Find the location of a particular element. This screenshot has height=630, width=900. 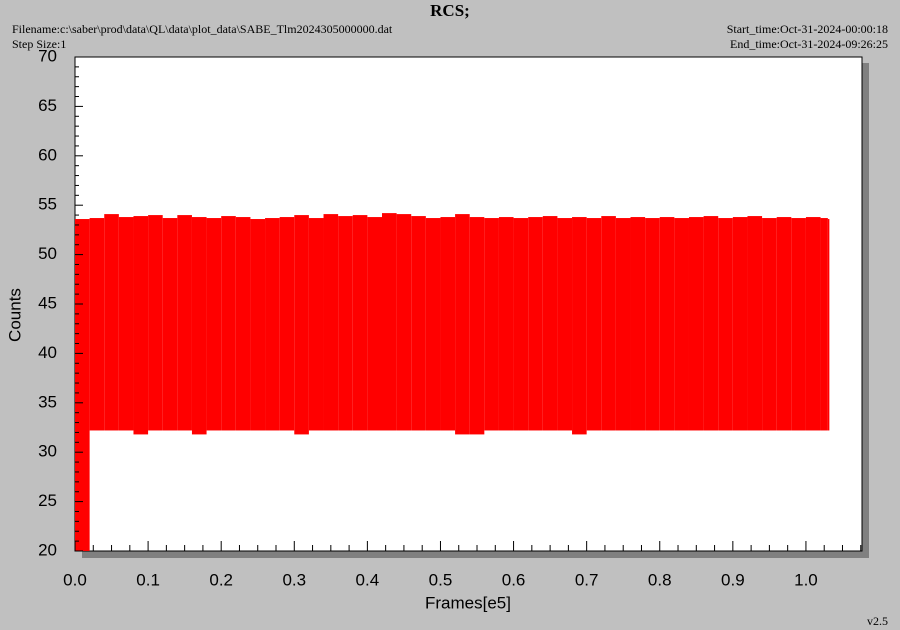

y-tick-label: 65 is located at coordinates (47, 105).